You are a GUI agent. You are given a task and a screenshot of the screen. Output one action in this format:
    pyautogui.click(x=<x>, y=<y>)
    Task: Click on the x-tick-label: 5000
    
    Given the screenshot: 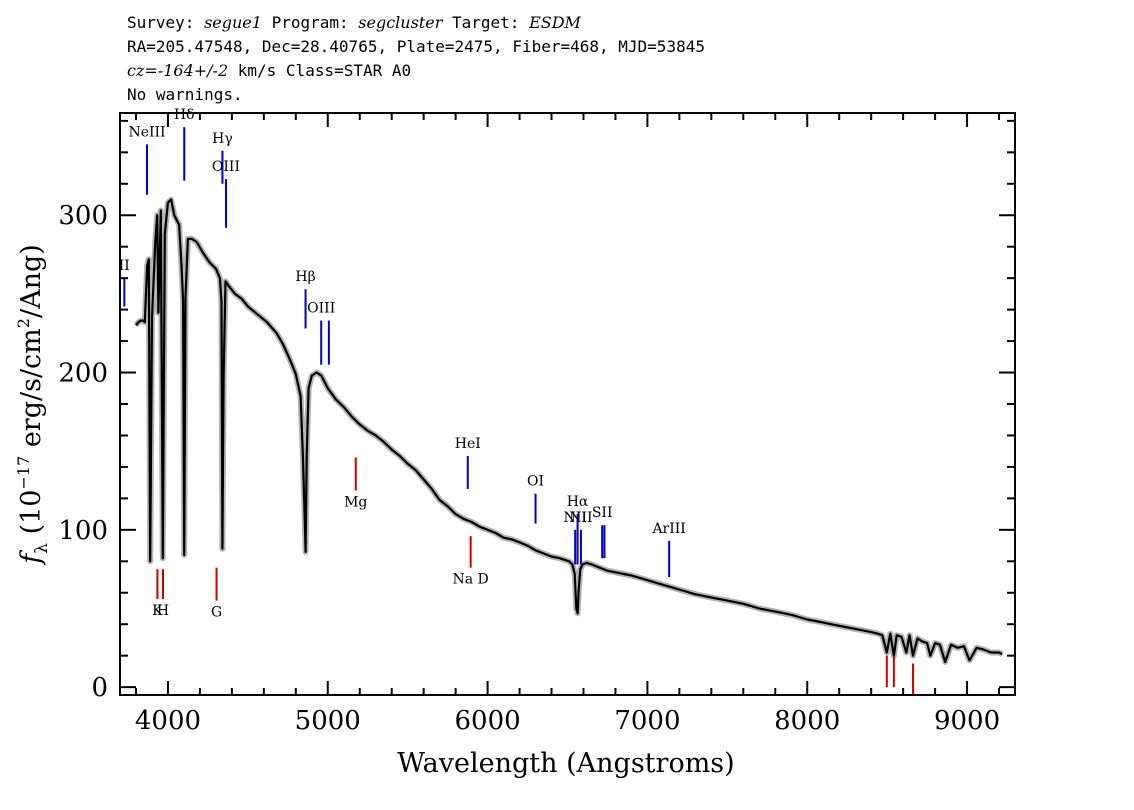 What is the action you would take?
    pyautogui.click(x=328, y=721)
    